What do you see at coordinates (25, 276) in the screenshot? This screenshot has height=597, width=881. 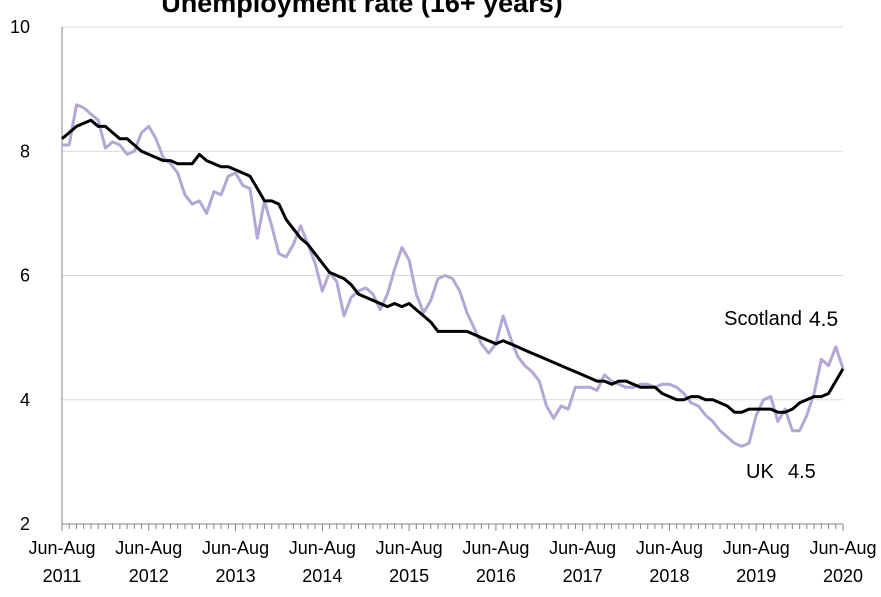 I see `y-tick-label: 6` at bounding box center [25, 276].